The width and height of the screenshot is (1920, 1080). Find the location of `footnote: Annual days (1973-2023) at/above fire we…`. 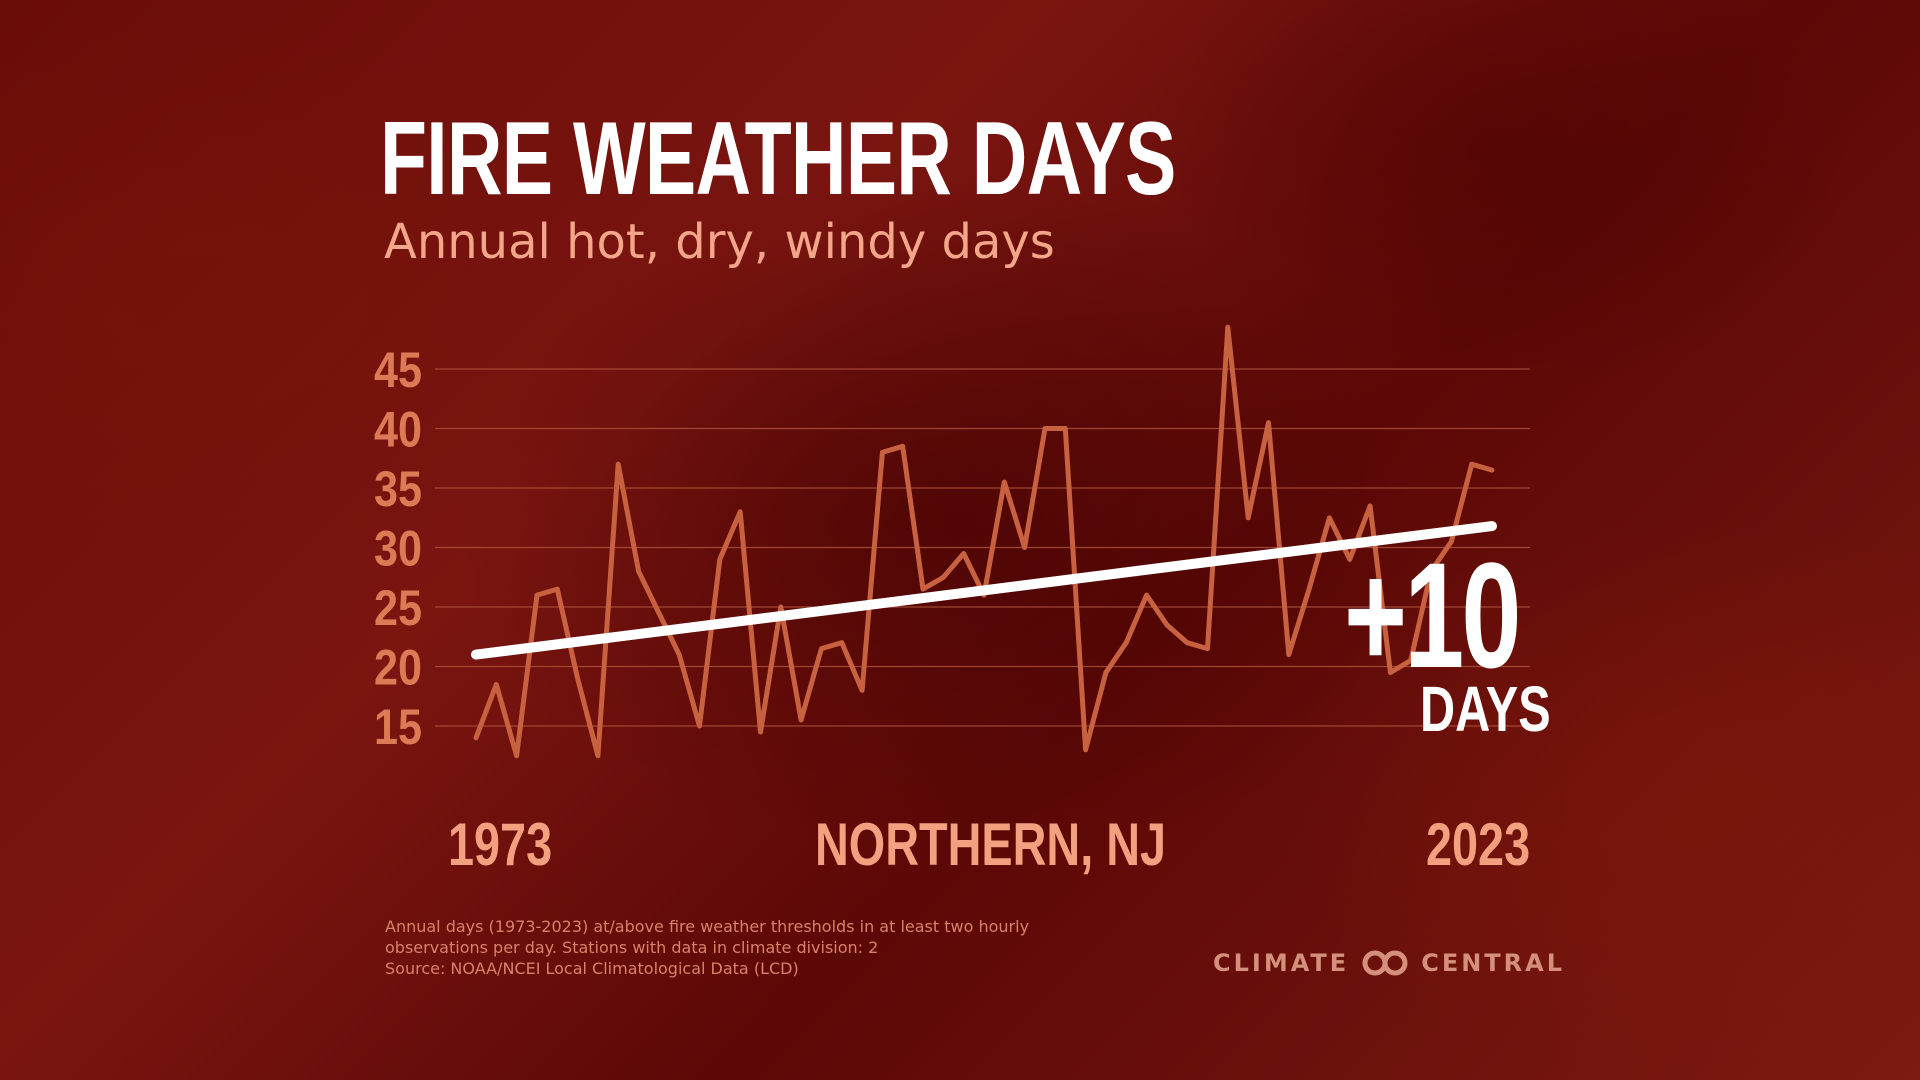

footnote: Annual days (1973-2023) at/above fire we… is located at coordinates (725, 947).